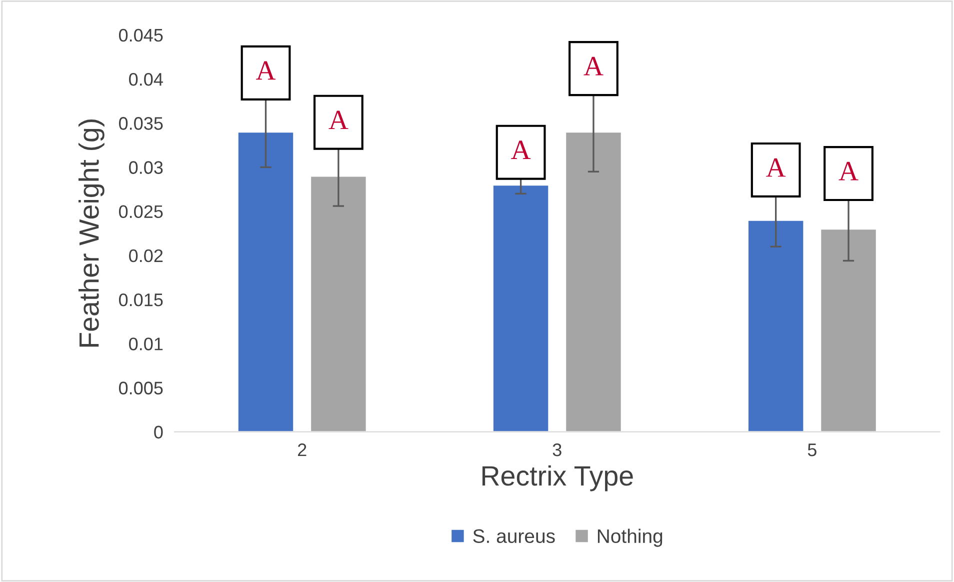  What do you see at coordinates (146, 79) in the screenshot?
I see `y-tick-label: 0.04` at bounding box center [146, 79].